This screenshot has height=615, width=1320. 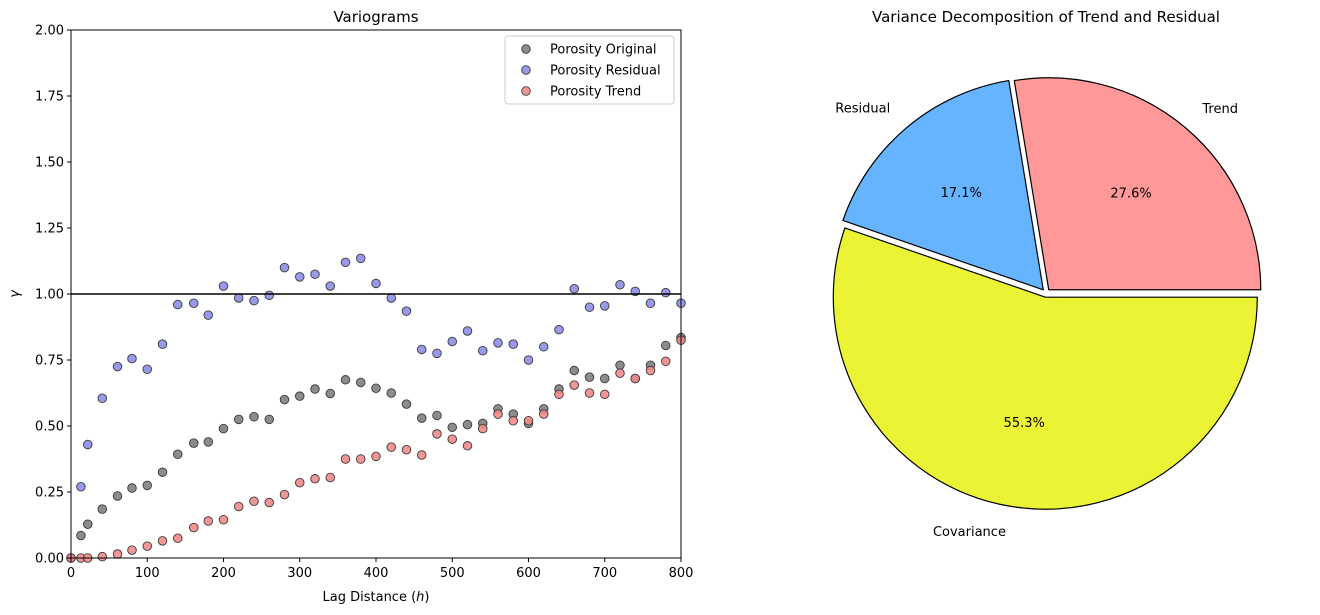 What do you see at coordinates (603, 50) in the screenshot?
I see `legend-label: Porosity Original` at bounding box center [603, 50].